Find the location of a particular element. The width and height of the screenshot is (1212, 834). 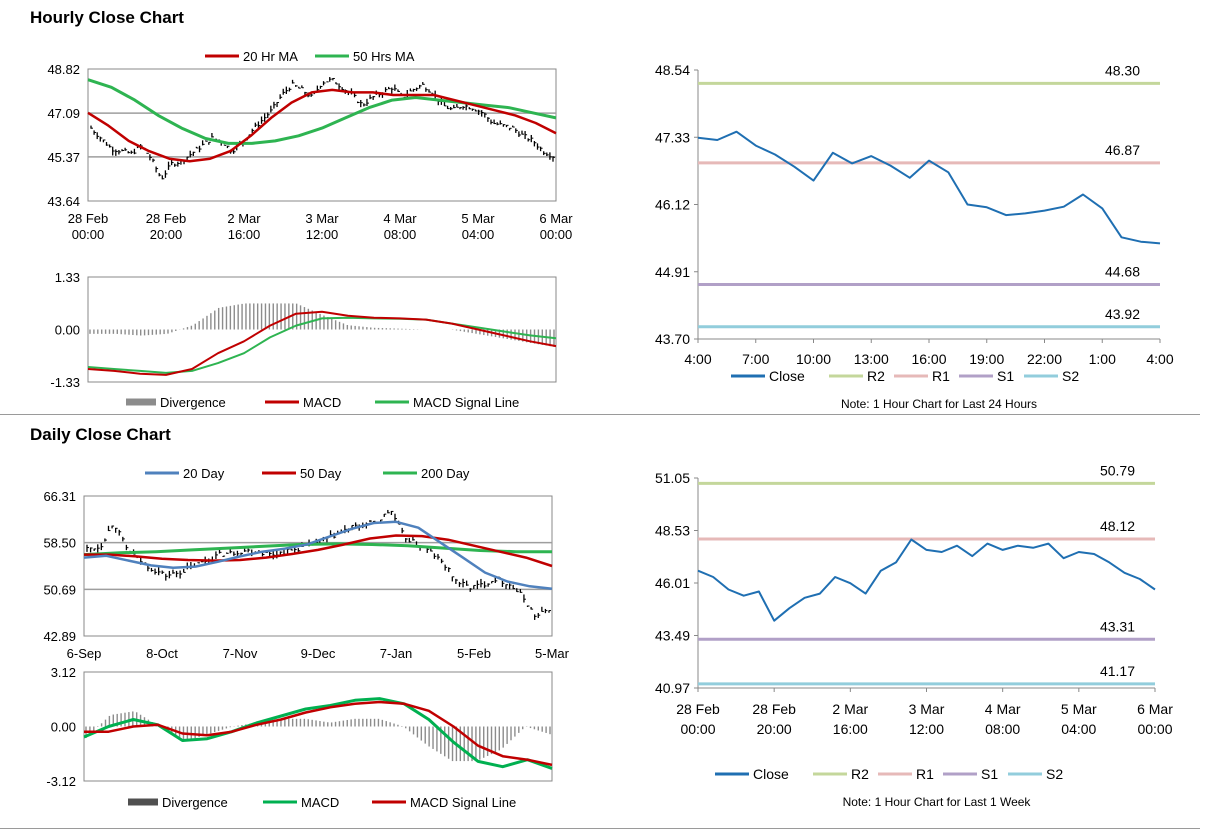

hourly-price-x-tick: 5 Mar is located at coordinates (478, 218).